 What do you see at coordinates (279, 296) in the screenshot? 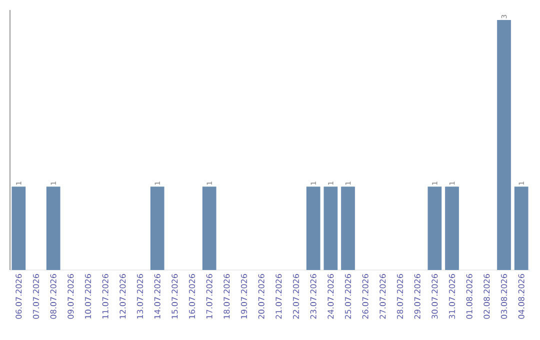
I see `x-tick-label: 21.07.2026` at bounding box center [279, 296].